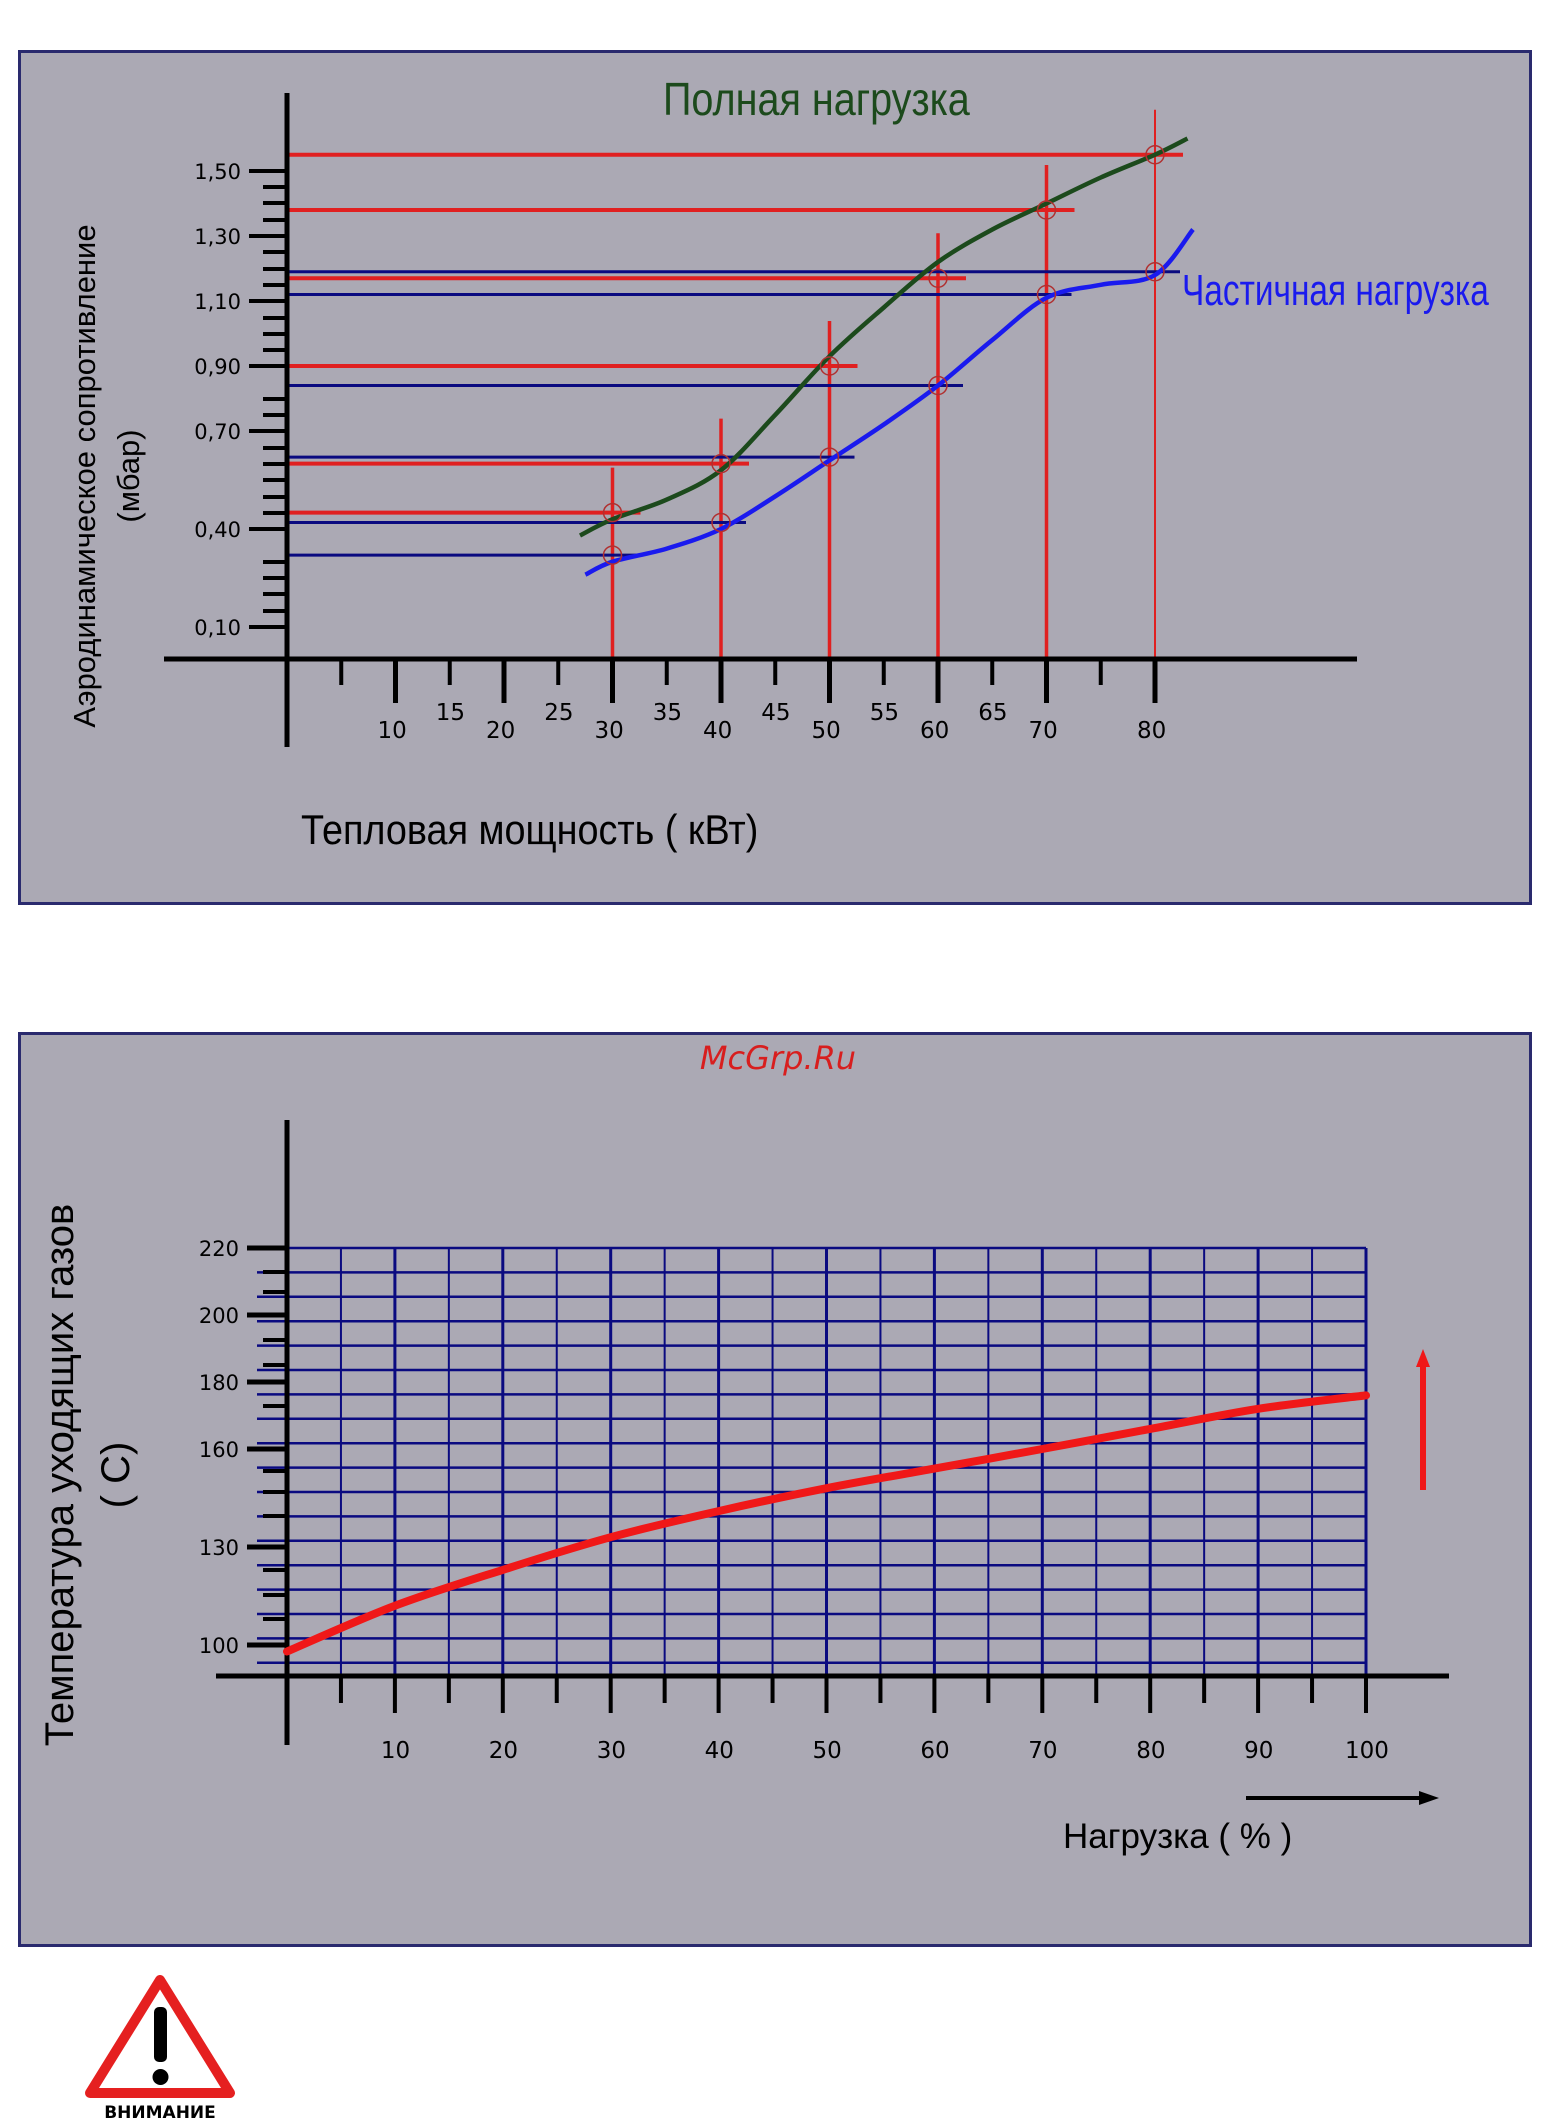  What do you see at coordinates (217, 530) in the screenshot?
I see `y-tick-label: 0,40` at bounding box center [217, 530].